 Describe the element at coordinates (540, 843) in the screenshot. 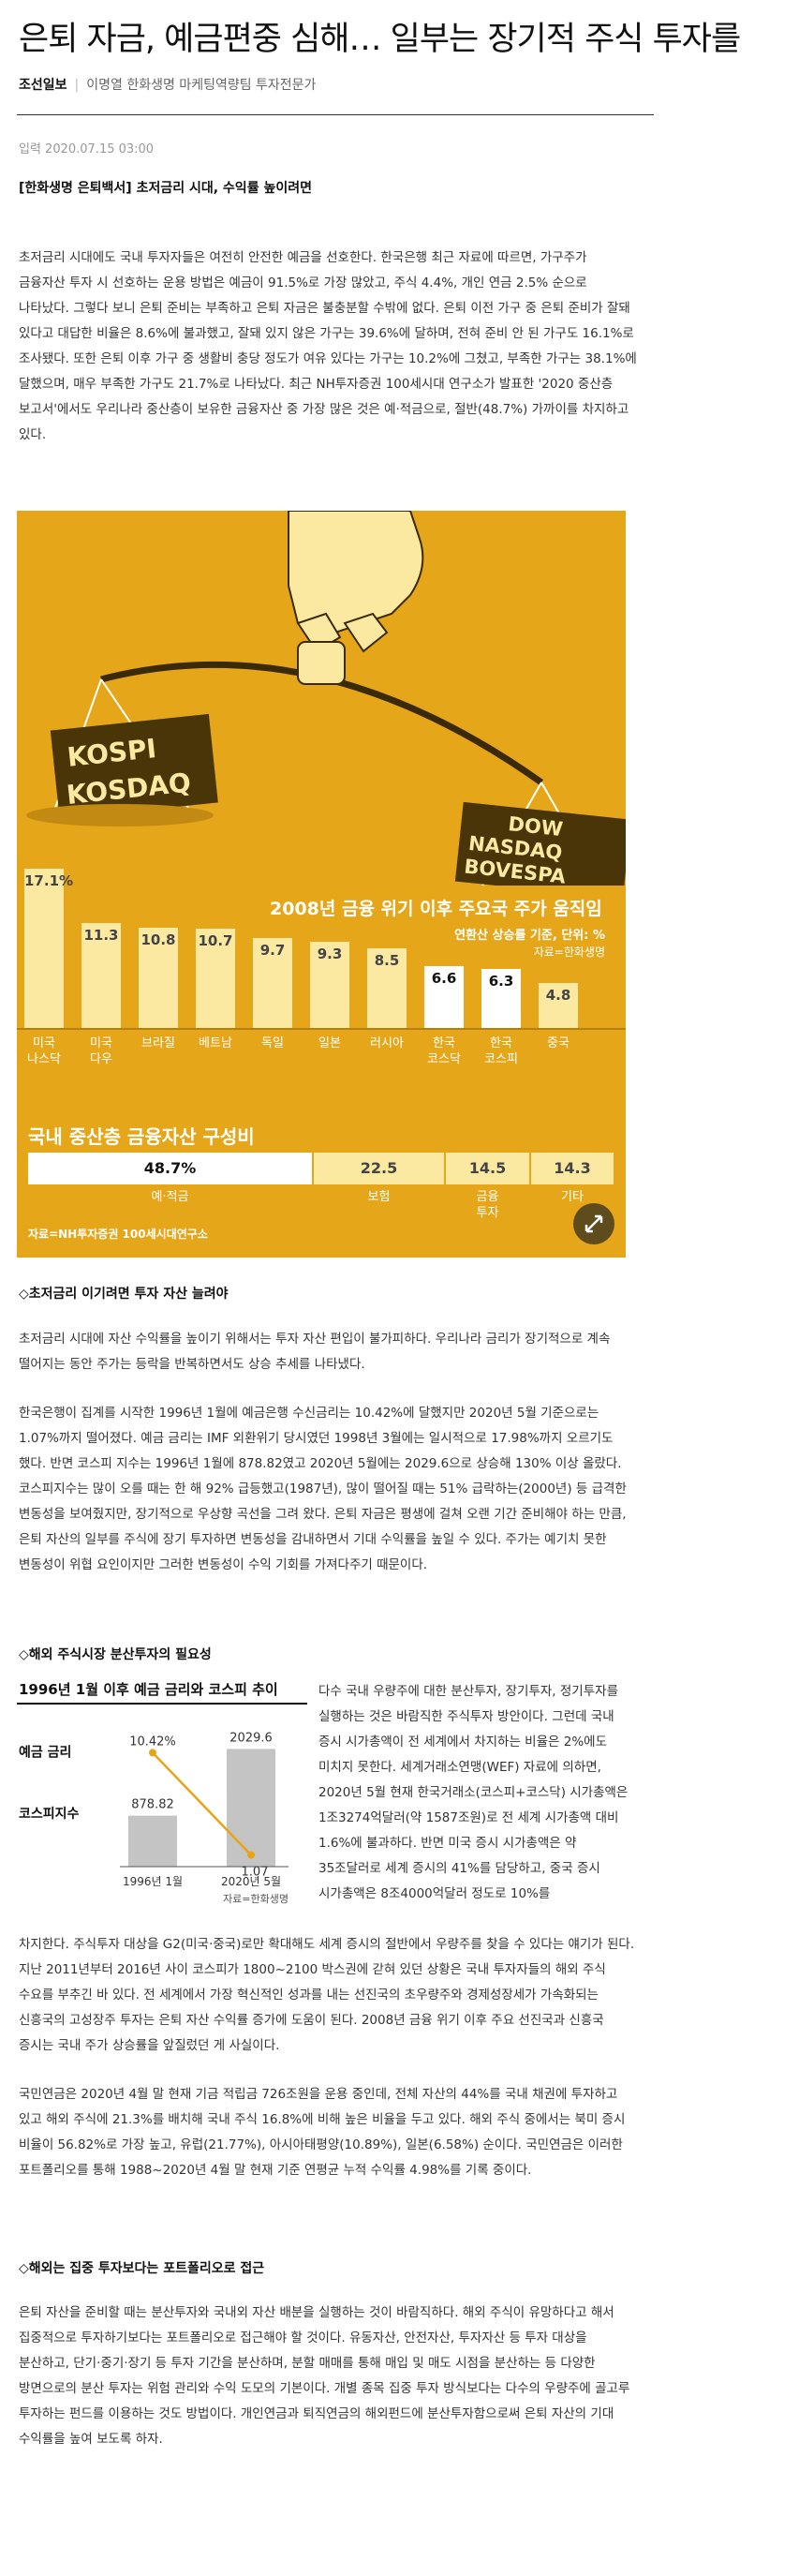

I see `right-pan-block` at that location.